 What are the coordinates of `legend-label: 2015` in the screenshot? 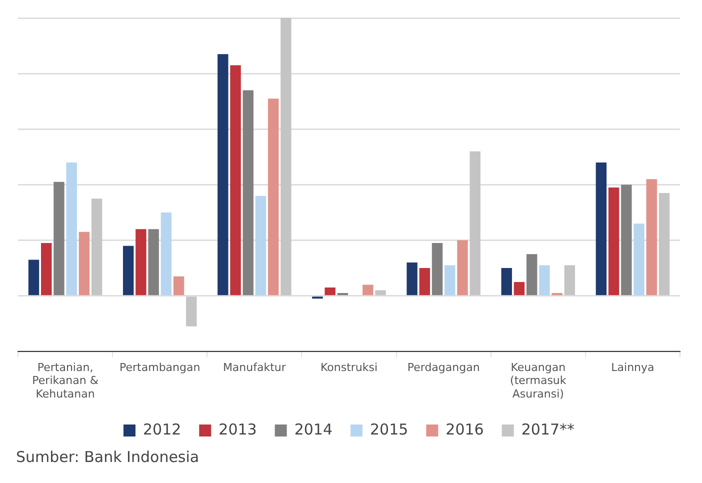 It's located at (389, 429).